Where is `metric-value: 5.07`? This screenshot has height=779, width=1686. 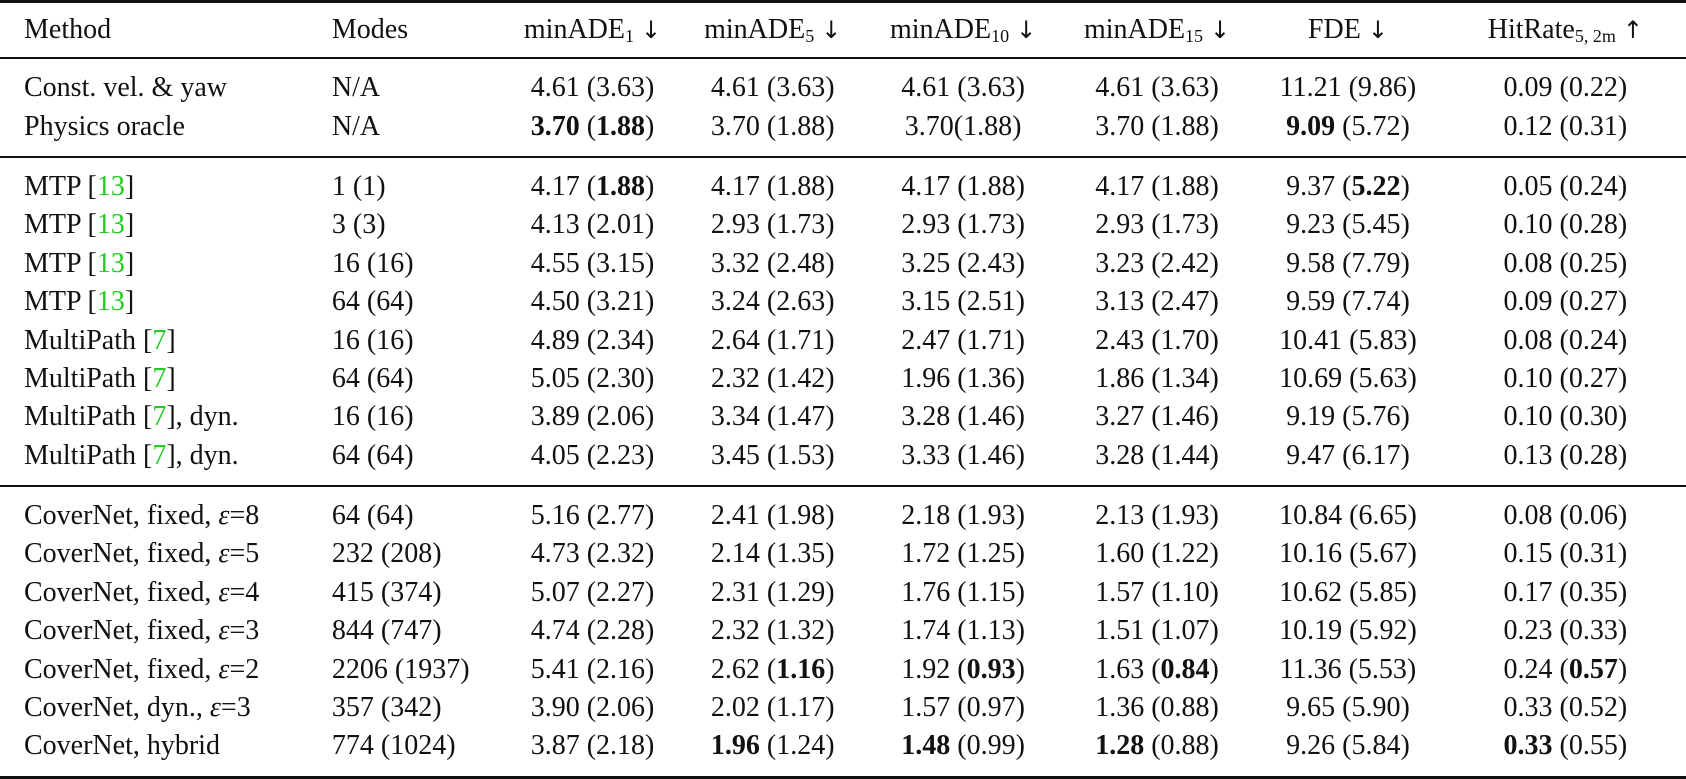
metric-value: 5.07 is located at coordinates (555, 592).